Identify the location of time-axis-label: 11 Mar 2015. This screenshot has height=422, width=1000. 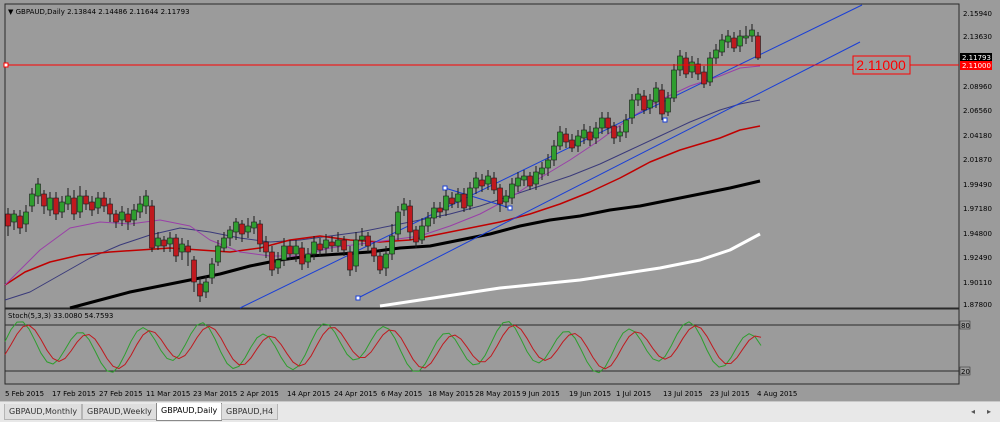
(168, 394).